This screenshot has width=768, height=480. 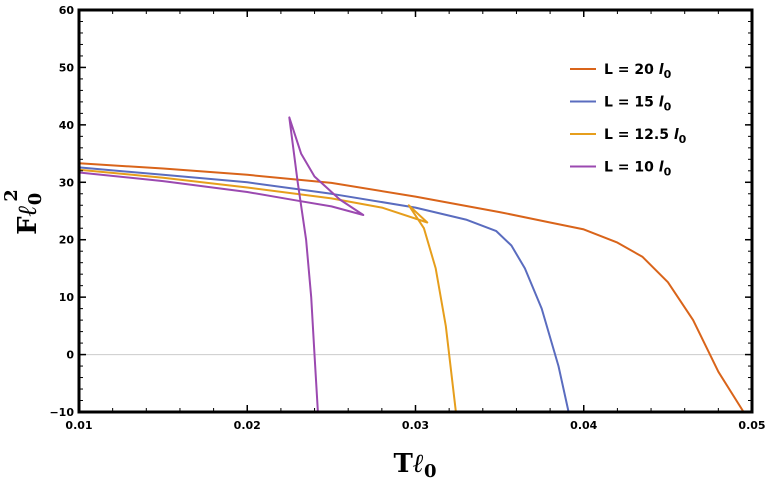 I want to click on legend-item-1: L = 15 l0, so click(x=621, y=104).